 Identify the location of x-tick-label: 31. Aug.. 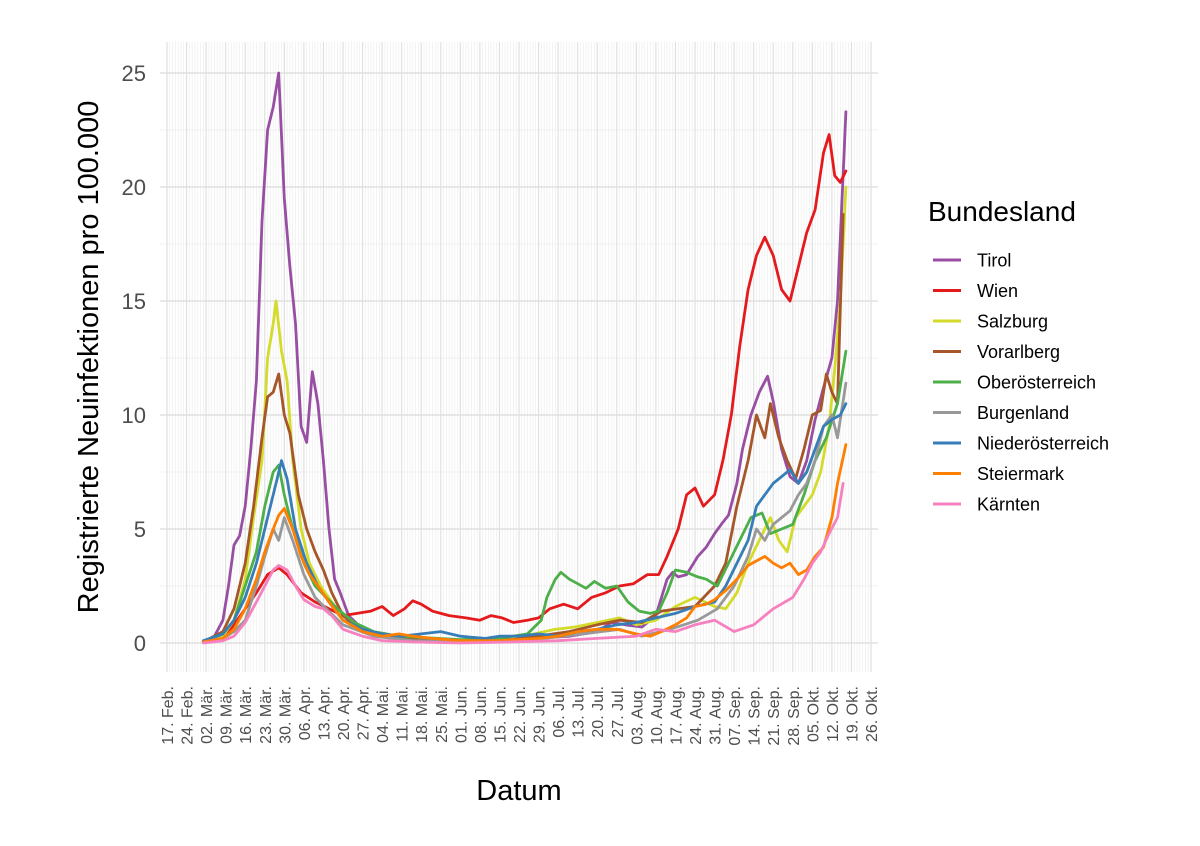
(716, 715).